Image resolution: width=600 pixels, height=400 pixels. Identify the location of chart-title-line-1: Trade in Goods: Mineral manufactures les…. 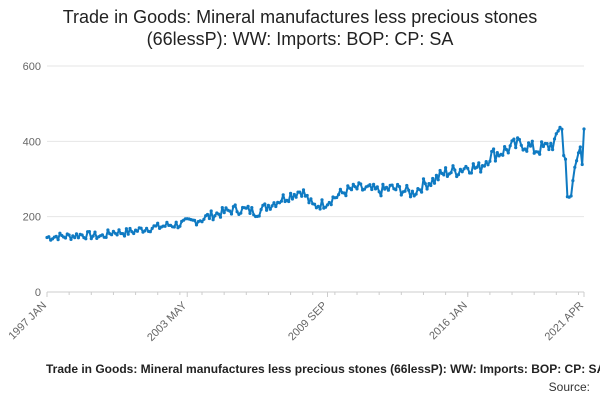
(300, 17).